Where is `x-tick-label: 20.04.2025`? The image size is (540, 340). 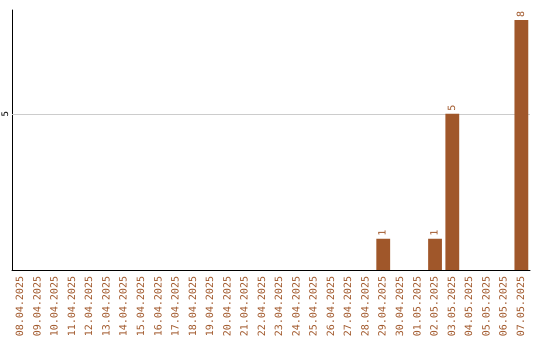 x-tick-label: 20.04.2025 is located at coordinates (228, 306).